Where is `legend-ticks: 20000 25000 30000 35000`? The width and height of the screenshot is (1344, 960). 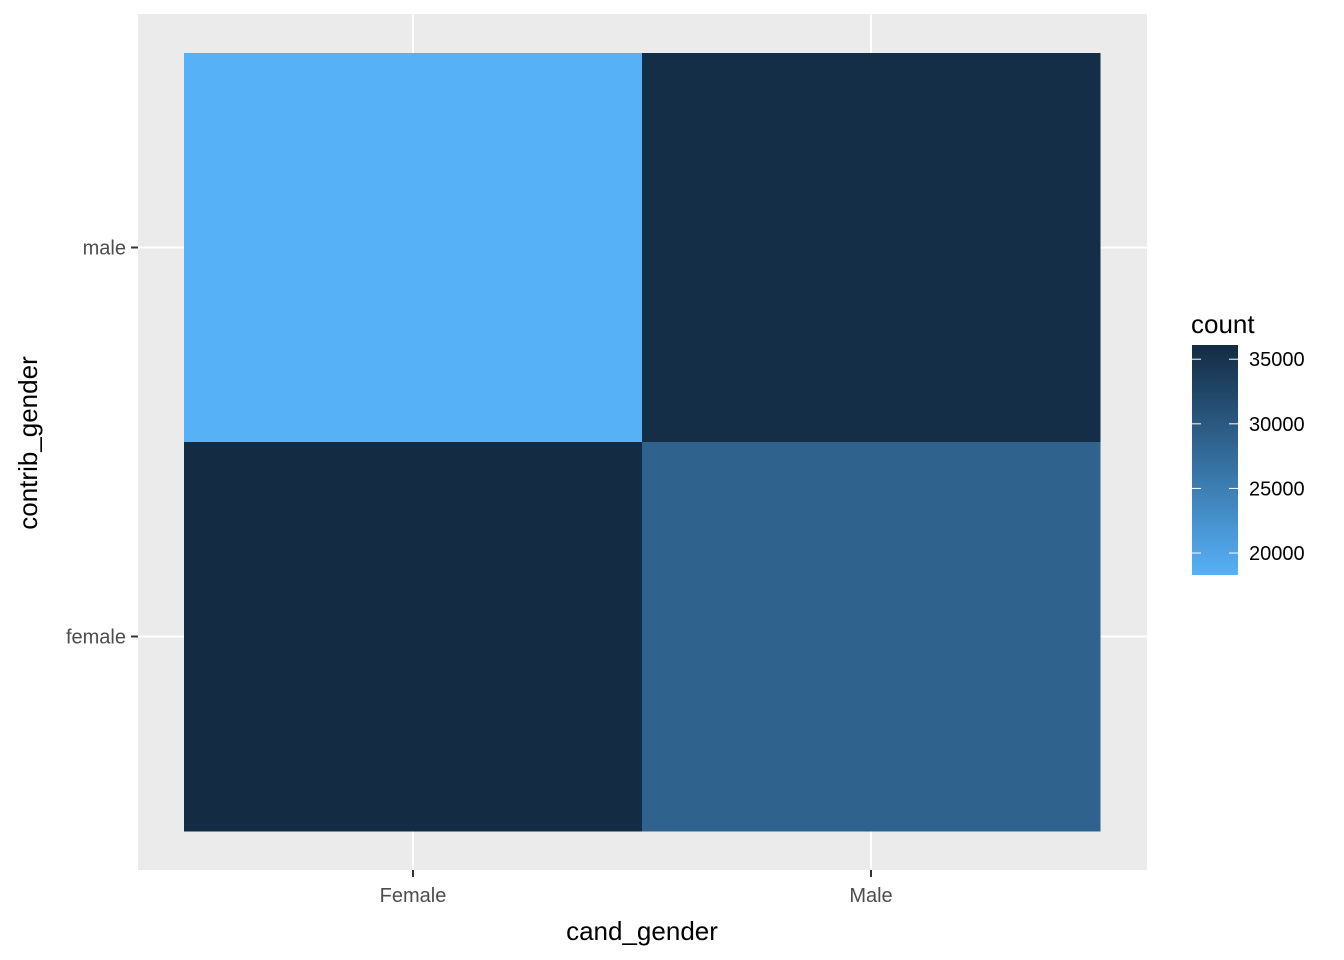
legend-ticks: 20000 25000 30000 35000 is located at coordinates (1248, 457).